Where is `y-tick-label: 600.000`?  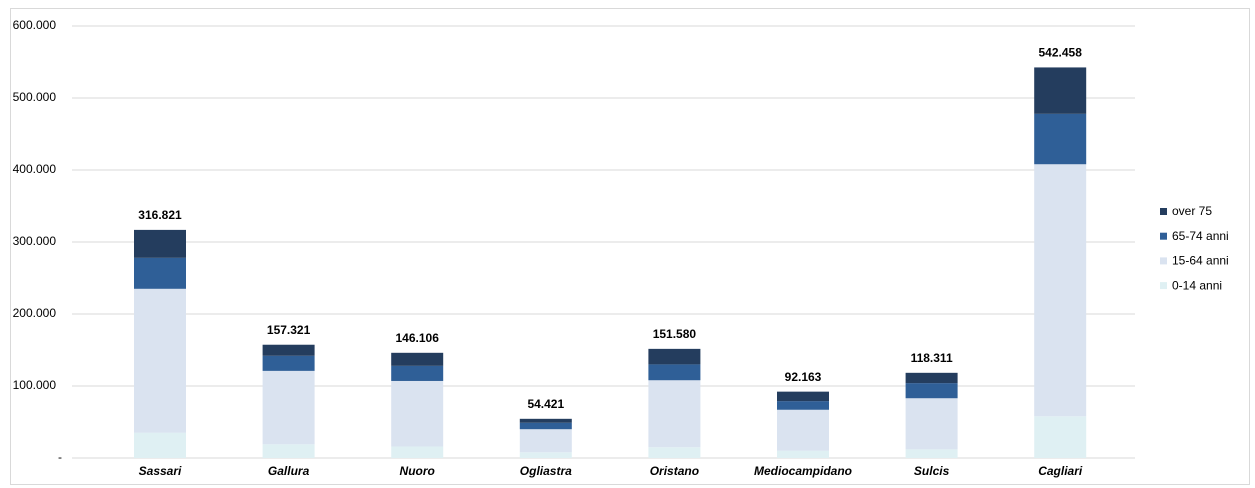 y-tick-label: 600.000 is located at coordinates (35, 25).